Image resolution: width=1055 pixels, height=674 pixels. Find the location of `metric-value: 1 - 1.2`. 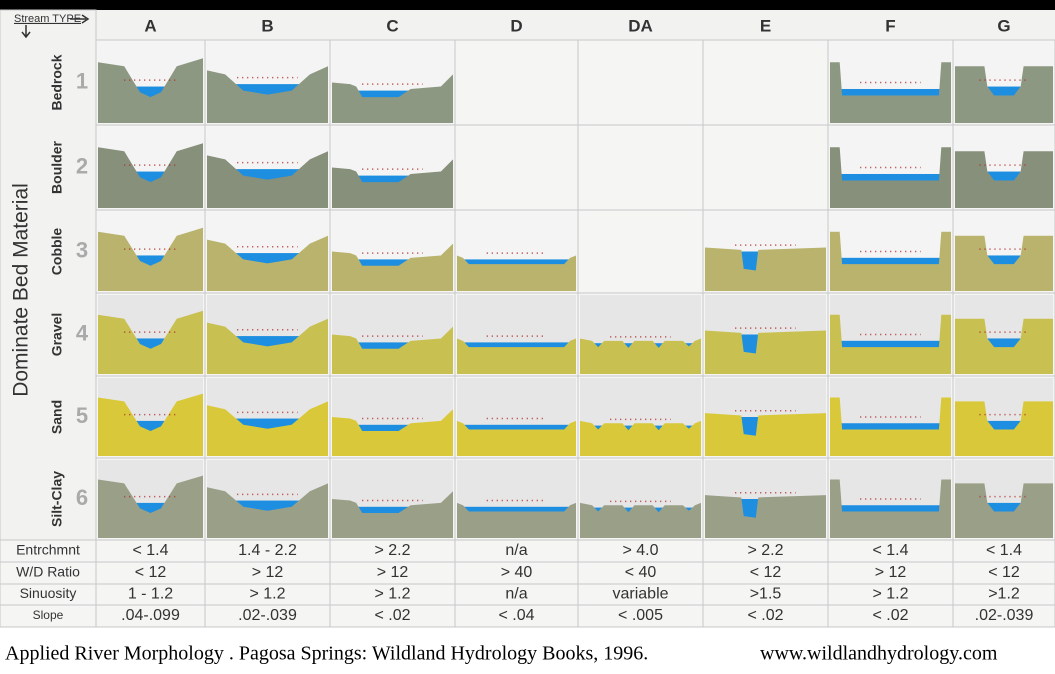

metric-value: 1 - 1.2 is located at coordinates (150, 594).